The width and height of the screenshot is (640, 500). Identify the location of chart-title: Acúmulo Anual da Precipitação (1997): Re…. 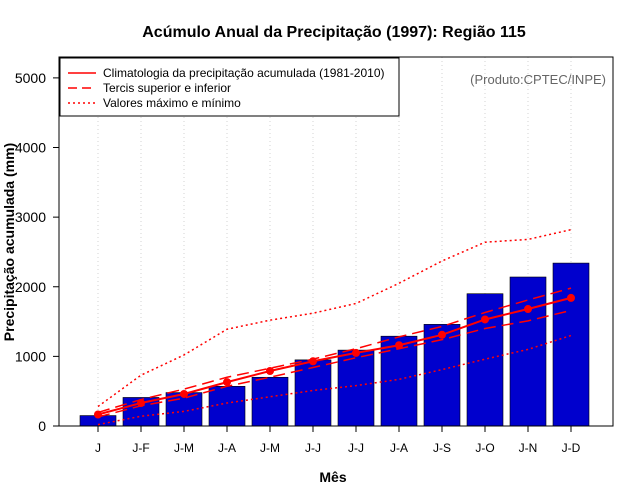
(334, 32).